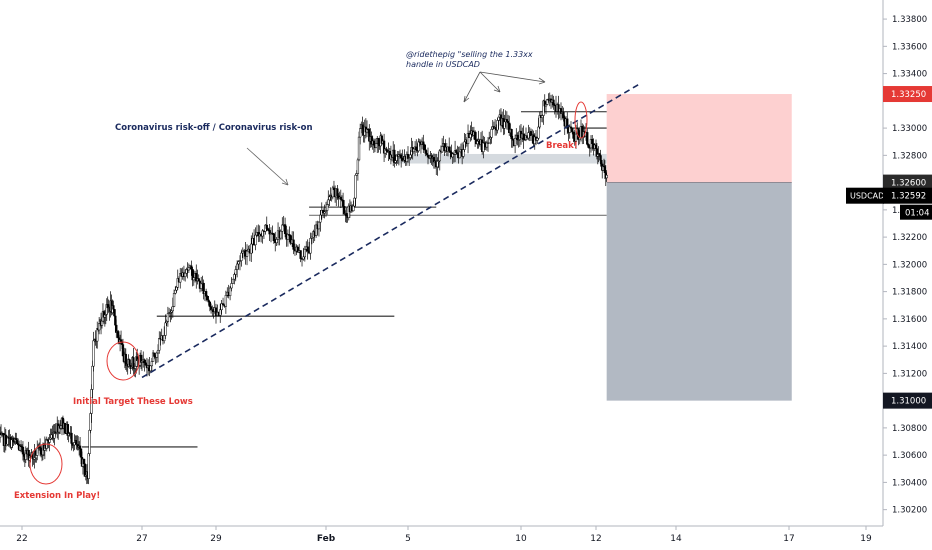 The height and width of the screenshot is (550, 932). I want to click on covid-arrow-head, so click(285, 182).